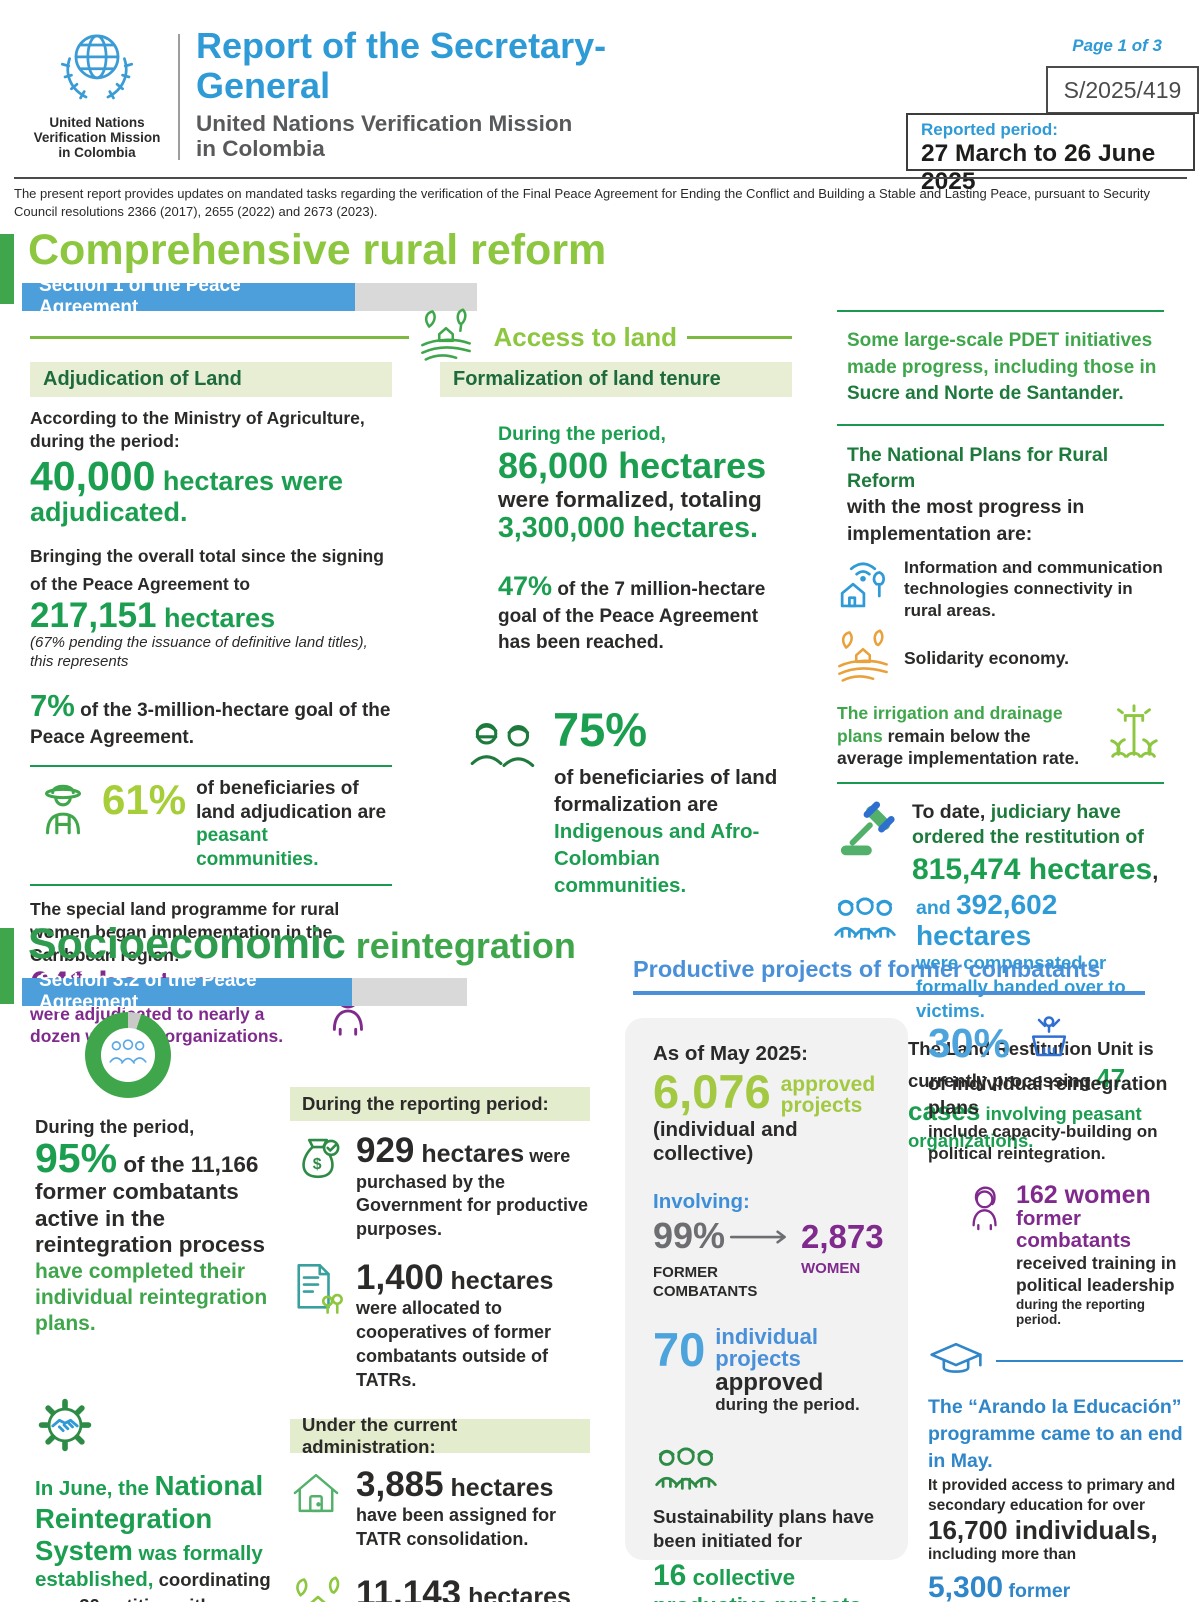 This screenshot has height=1602, width=1201. What do you see at coordinates (768, 1261) in the screenshot?
I see `involving-stats: 99% 2,873 FORMER COMBATANTS WOMEN` at bounding box center [768, 1261].